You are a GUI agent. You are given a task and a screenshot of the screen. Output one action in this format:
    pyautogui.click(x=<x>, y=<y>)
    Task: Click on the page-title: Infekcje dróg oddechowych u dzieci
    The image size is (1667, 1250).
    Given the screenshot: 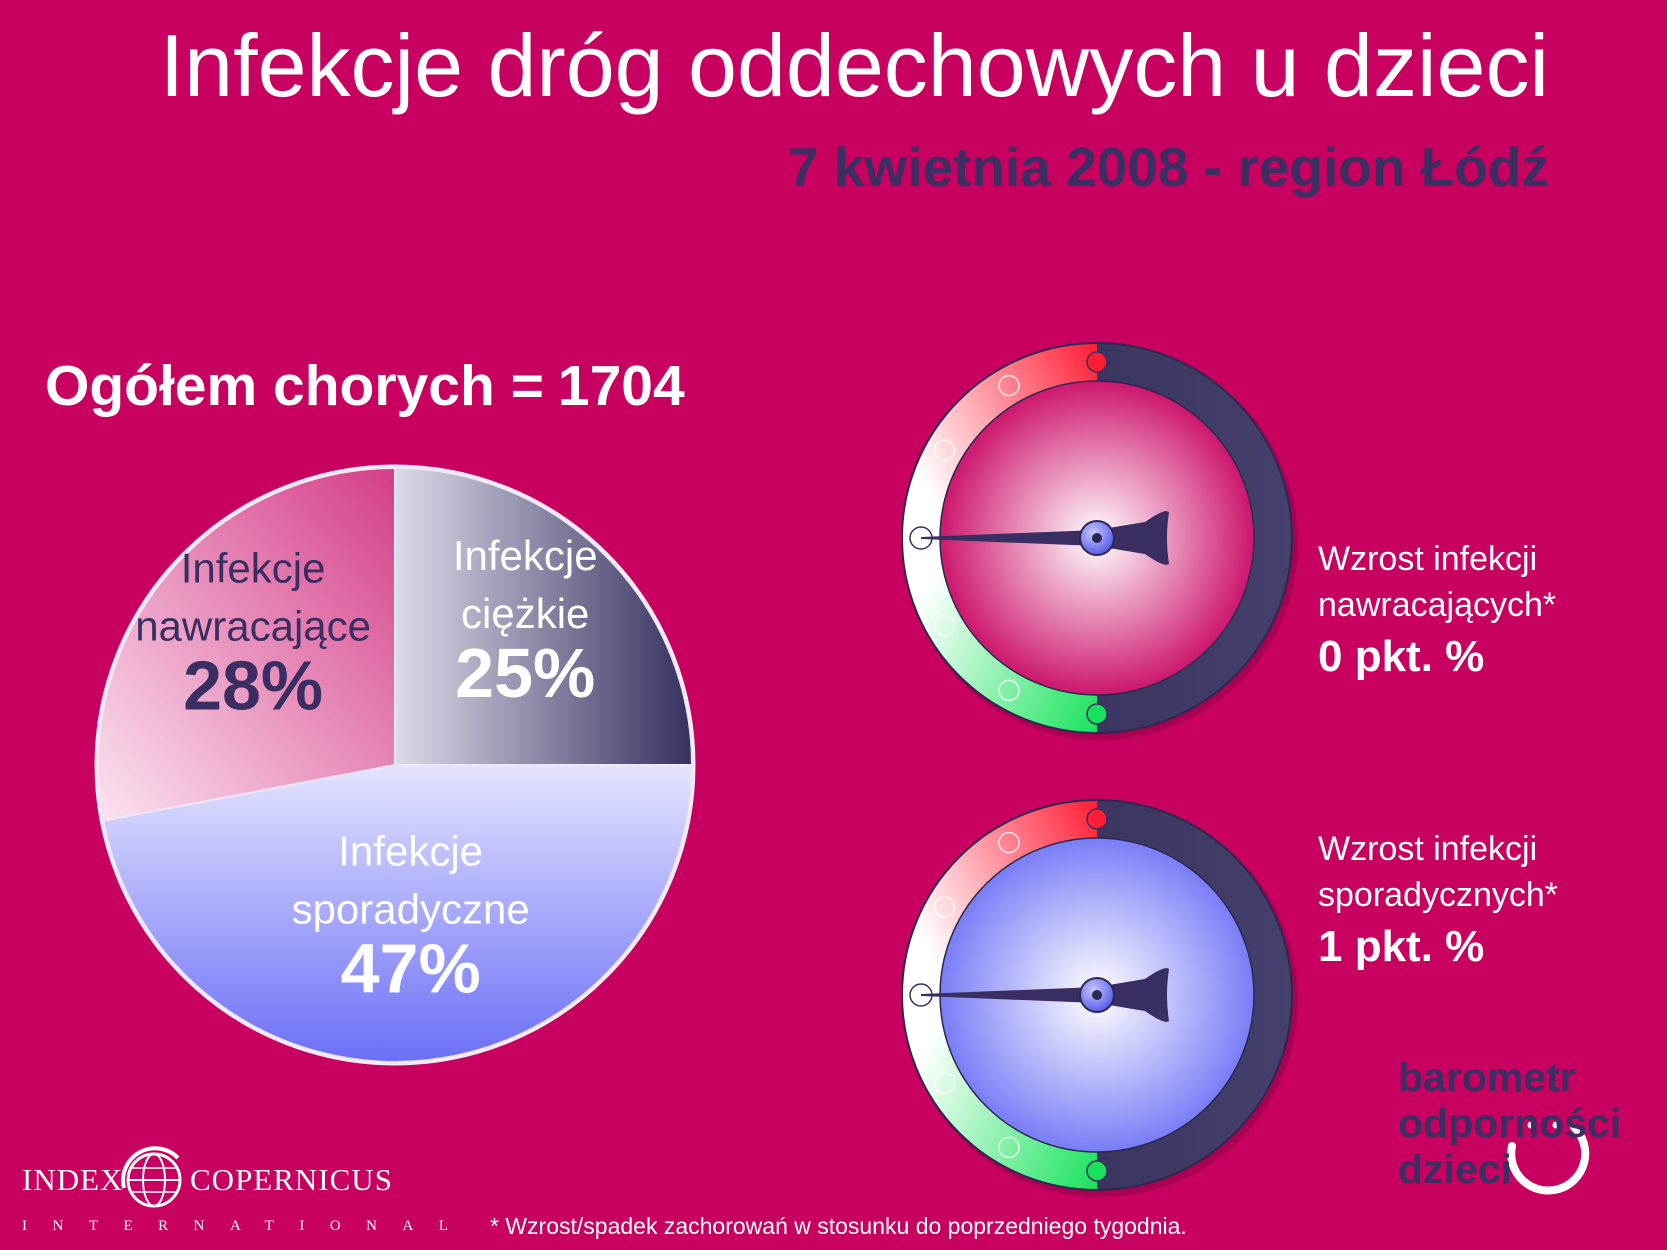 What is the action you would take?
    pyautogui.click(x=854, y=65)
    